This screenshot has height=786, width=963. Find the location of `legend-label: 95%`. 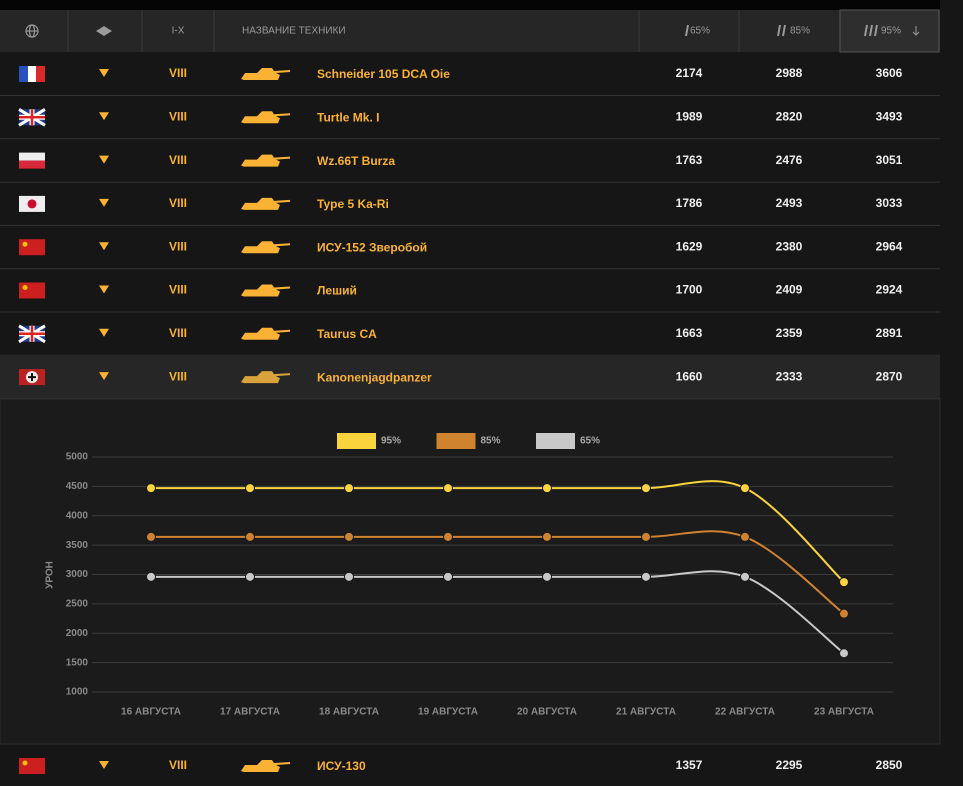

legend-label: 95% is located at coordinates (391, 441).